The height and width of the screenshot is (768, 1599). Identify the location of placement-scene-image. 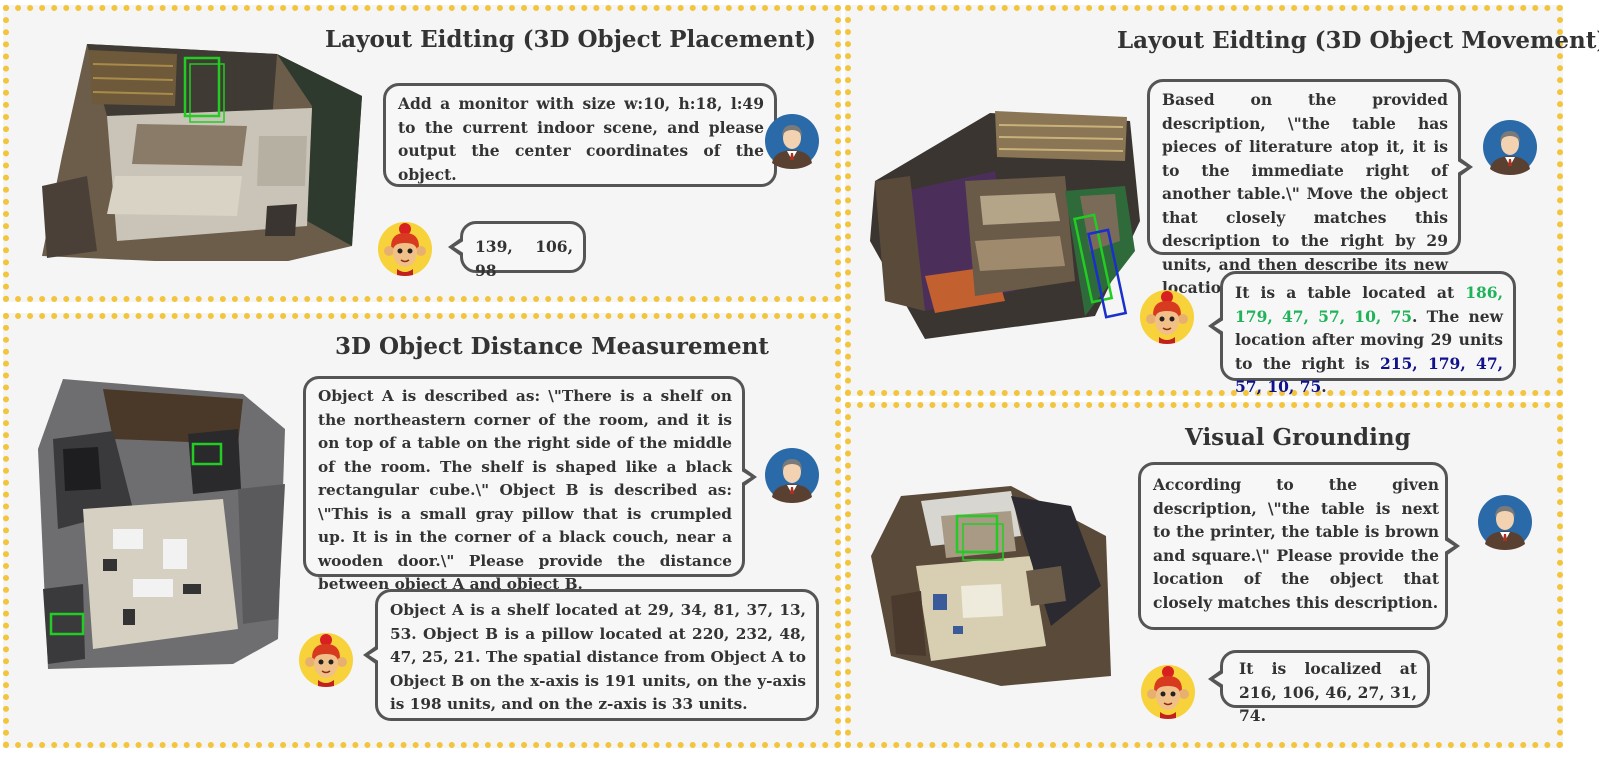
(202, 152).